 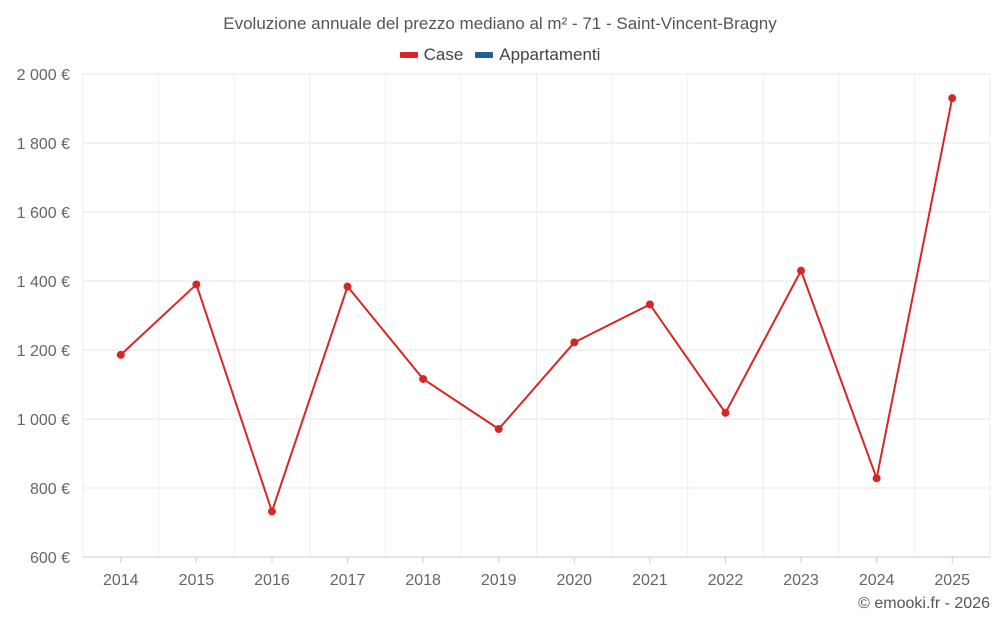 I want to click on x-tick-label: 2016, so click(x=272, y=580).